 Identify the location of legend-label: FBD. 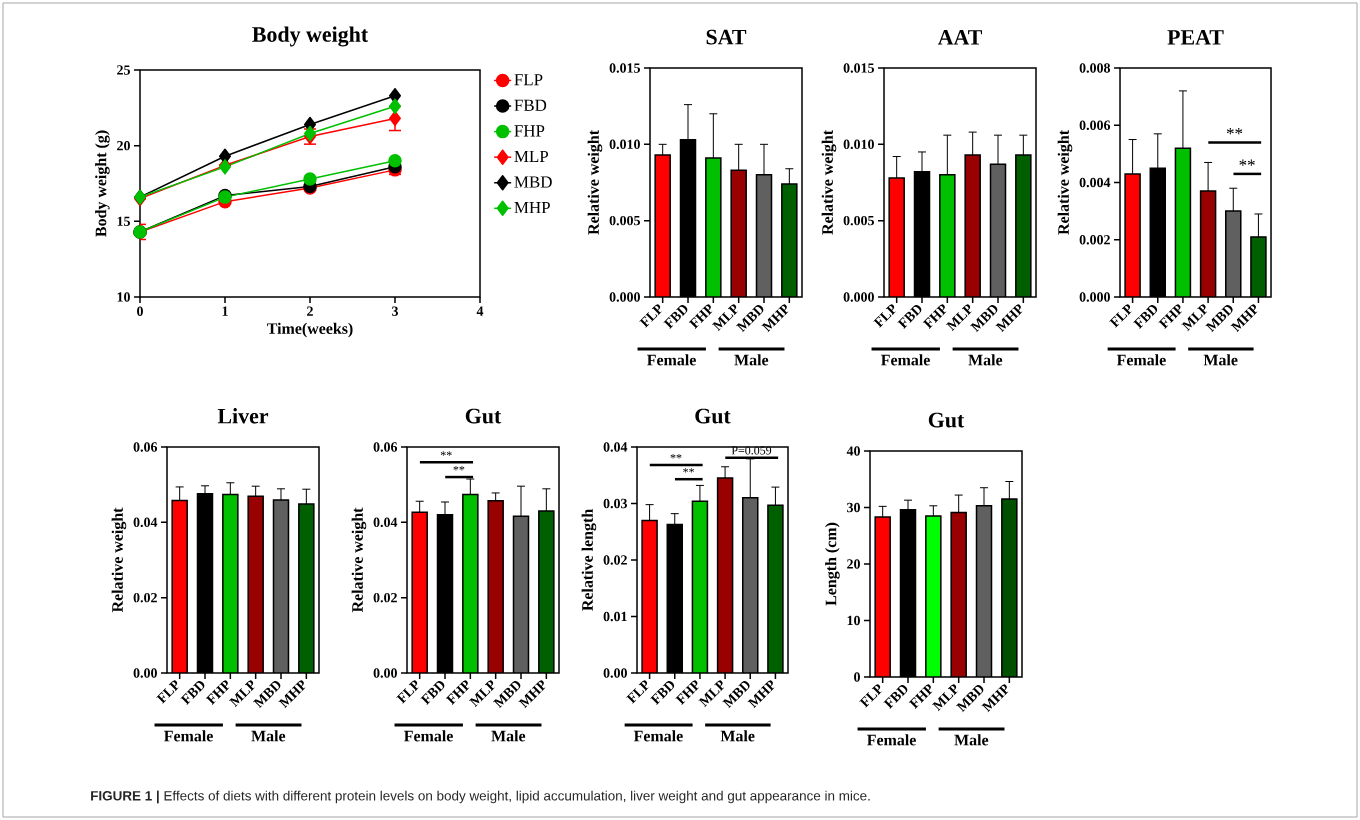
(530, 105).